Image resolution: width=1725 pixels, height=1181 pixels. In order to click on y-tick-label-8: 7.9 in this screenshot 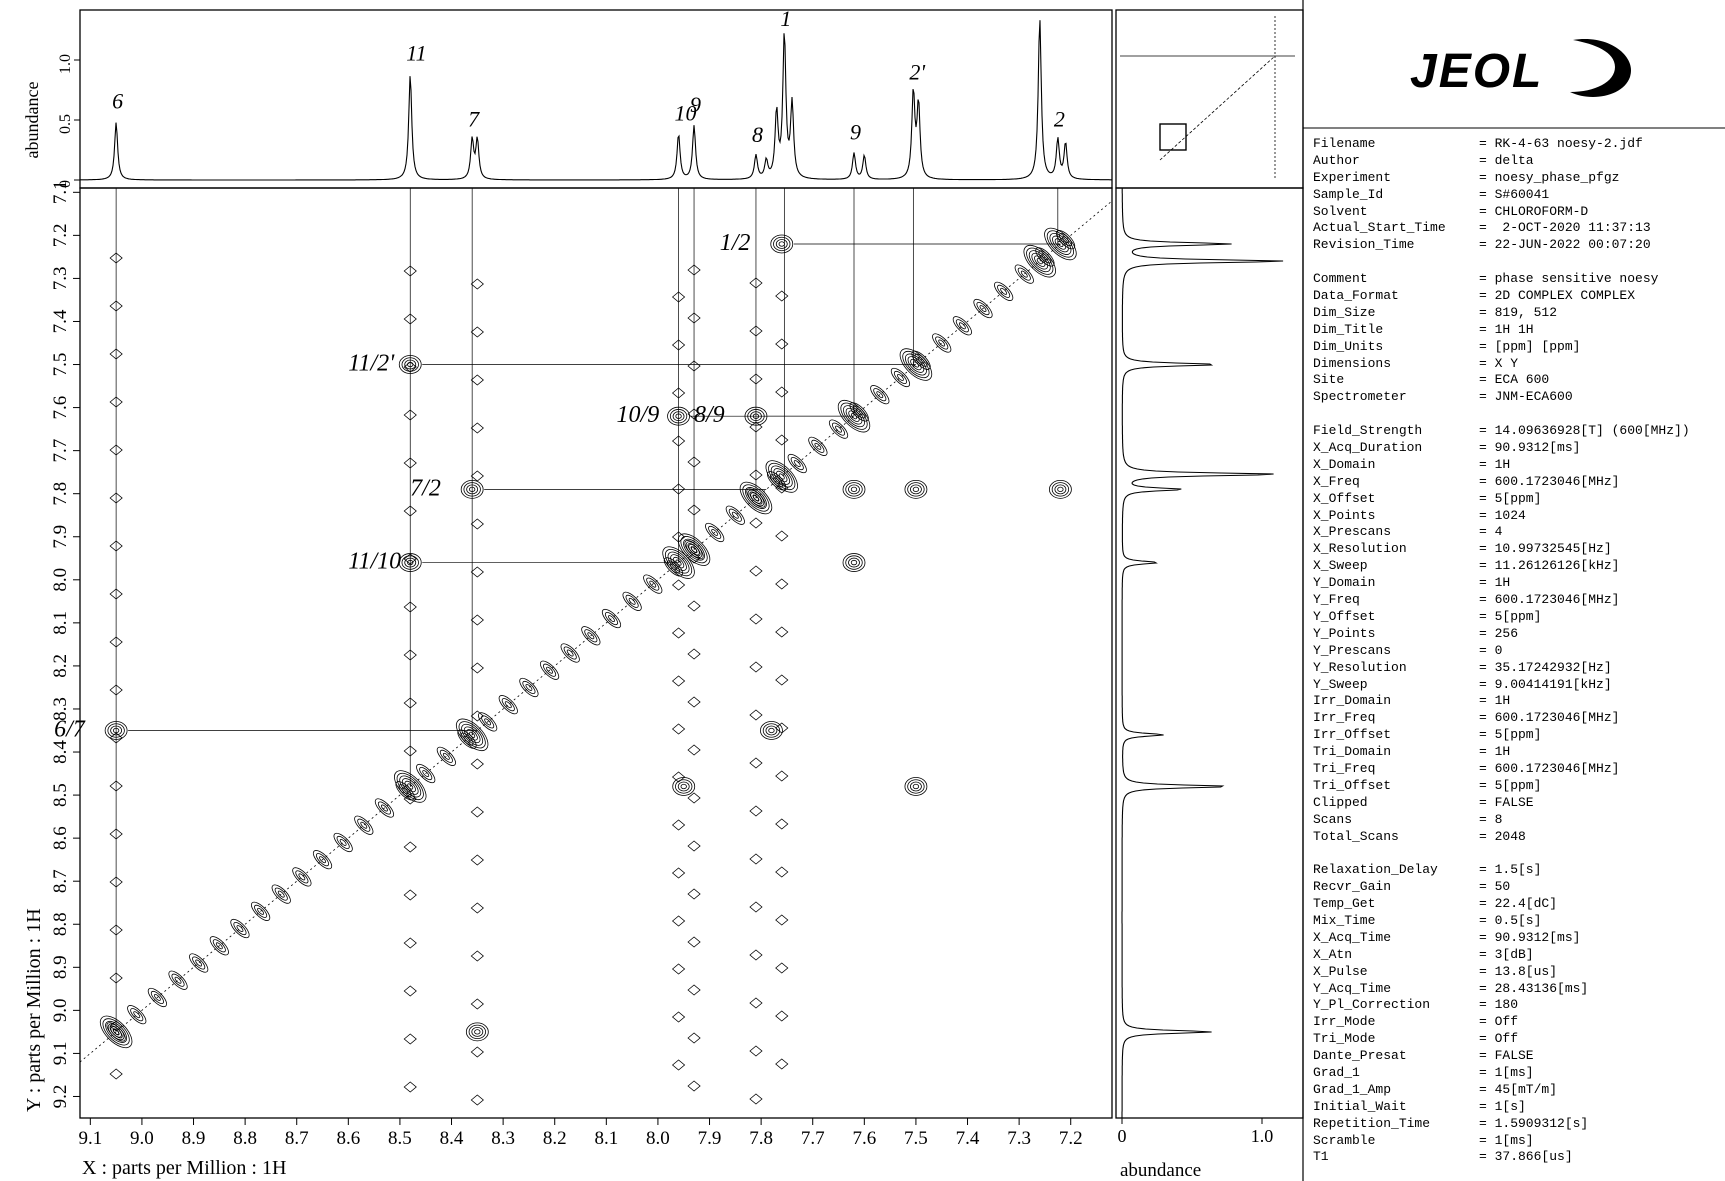, I will do `click(60, 537)`.